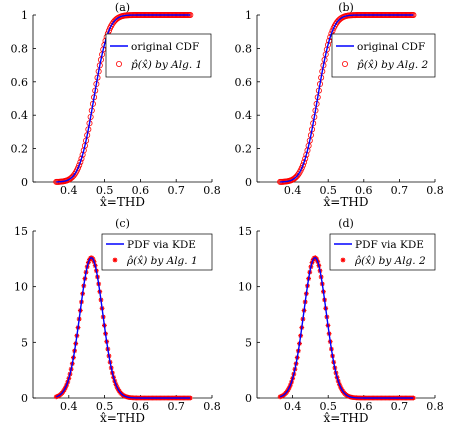 The height and width of the screenshot is (422, 457). I want to click on legend: PDF via KDE ρ̂(x̂) by Alg. 2, so click(382, 252).